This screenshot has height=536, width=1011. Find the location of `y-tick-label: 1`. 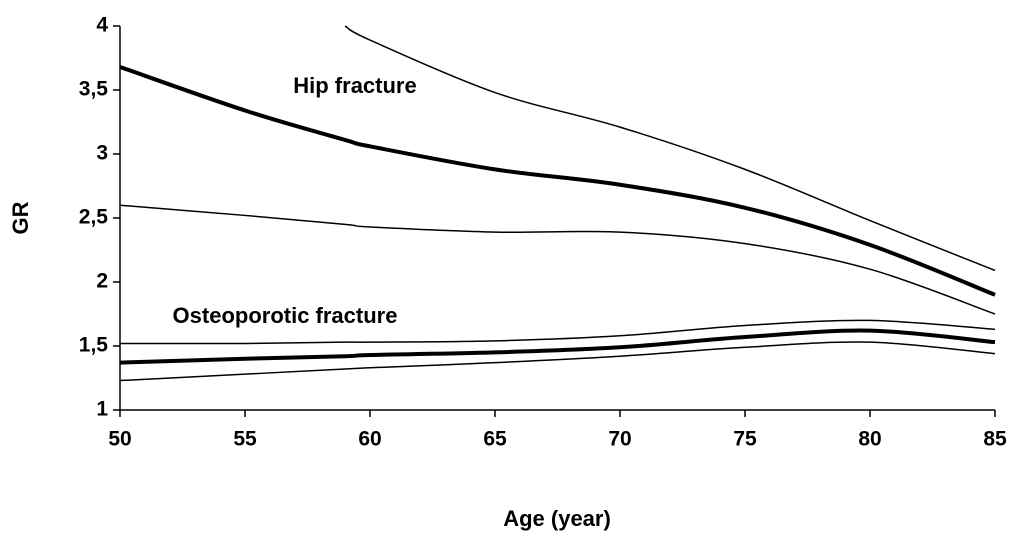

y-tick-label: 1 is located at coordinates (102, 409).